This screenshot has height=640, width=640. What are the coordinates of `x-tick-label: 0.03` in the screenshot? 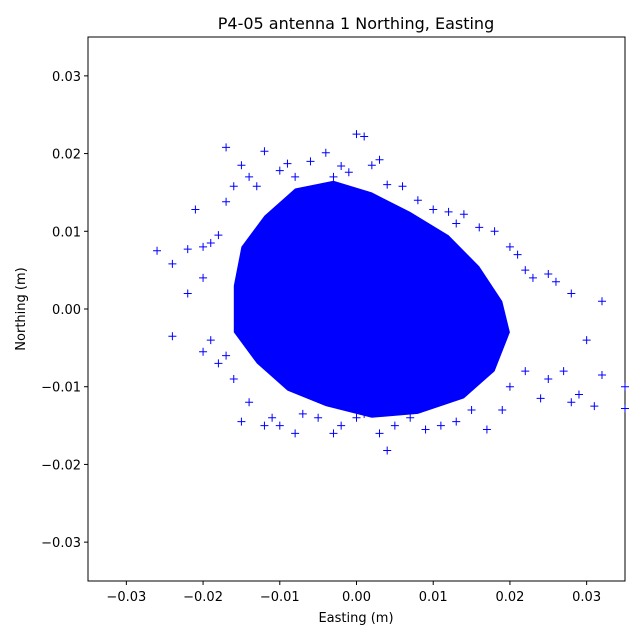 It's located at (586, 597).